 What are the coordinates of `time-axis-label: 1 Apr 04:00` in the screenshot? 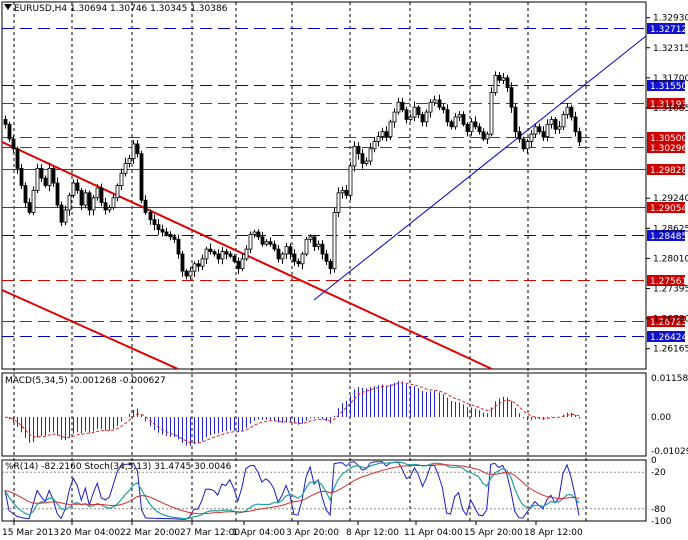 It's located at (258, 533).